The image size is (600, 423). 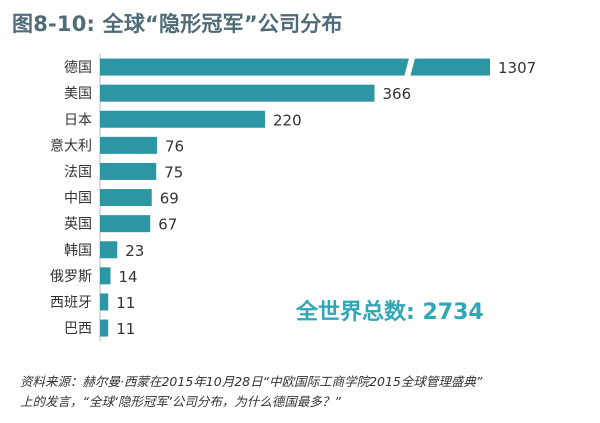 I want to click on value-label: 67, so click(x=167, y=225).